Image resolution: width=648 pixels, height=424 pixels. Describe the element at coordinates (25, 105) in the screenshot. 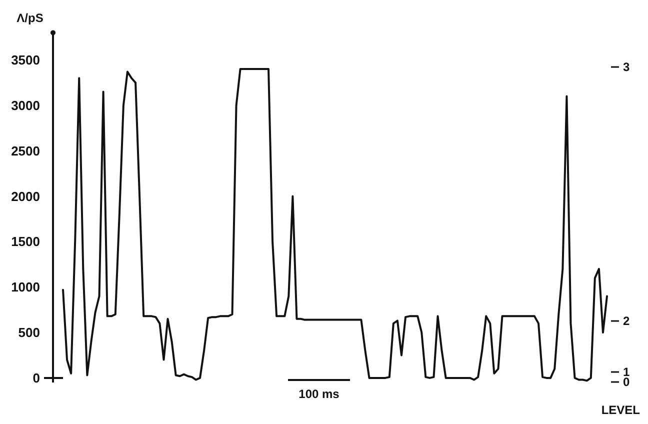

I see `y-tick-label: 3000` at that location.